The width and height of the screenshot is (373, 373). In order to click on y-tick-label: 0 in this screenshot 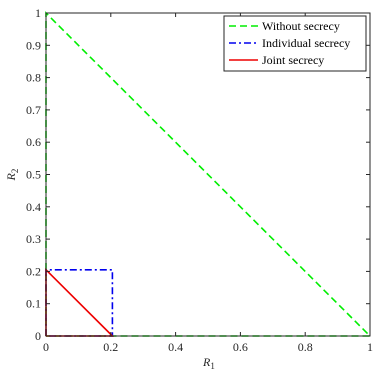, I will do `click(38, 336)`.